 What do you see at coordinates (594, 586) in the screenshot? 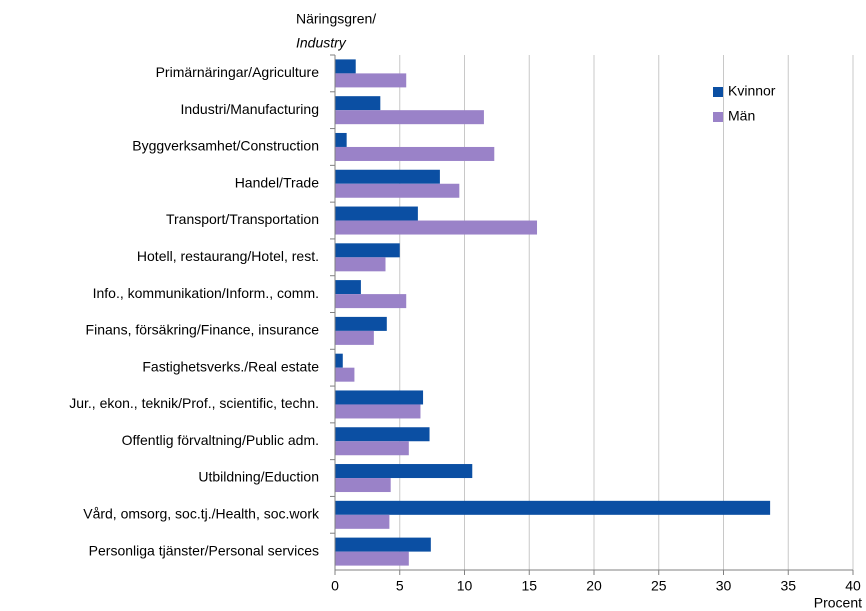
I see `x-tick-label: 20` at bounding box center [594, 586].